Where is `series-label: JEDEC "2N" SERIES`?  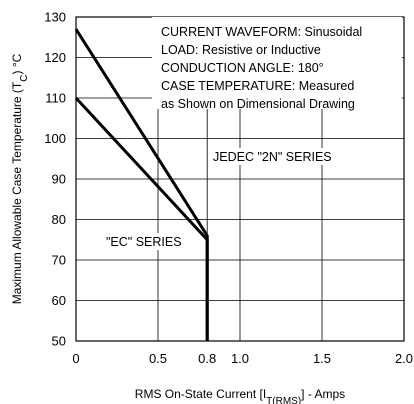
series-label: JEDEC "2N" SERIES is located at coordinates (272, 157).